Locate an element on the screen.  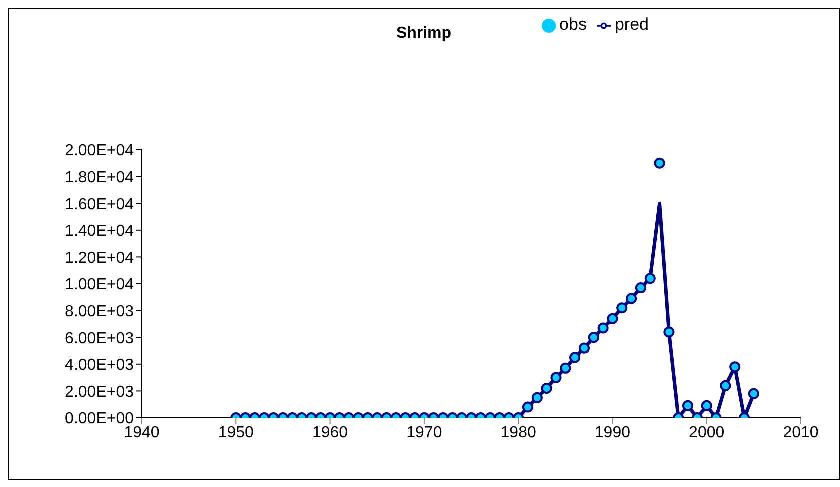
y-tick-label: 1.80E+04 is located at coordinates (99, 177).